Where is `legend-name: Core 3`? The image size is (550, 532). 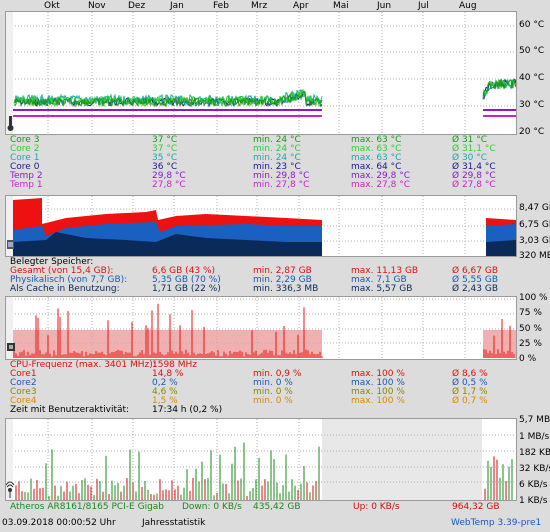
legend-name: Core 3 is located at coordinates (25, 140).